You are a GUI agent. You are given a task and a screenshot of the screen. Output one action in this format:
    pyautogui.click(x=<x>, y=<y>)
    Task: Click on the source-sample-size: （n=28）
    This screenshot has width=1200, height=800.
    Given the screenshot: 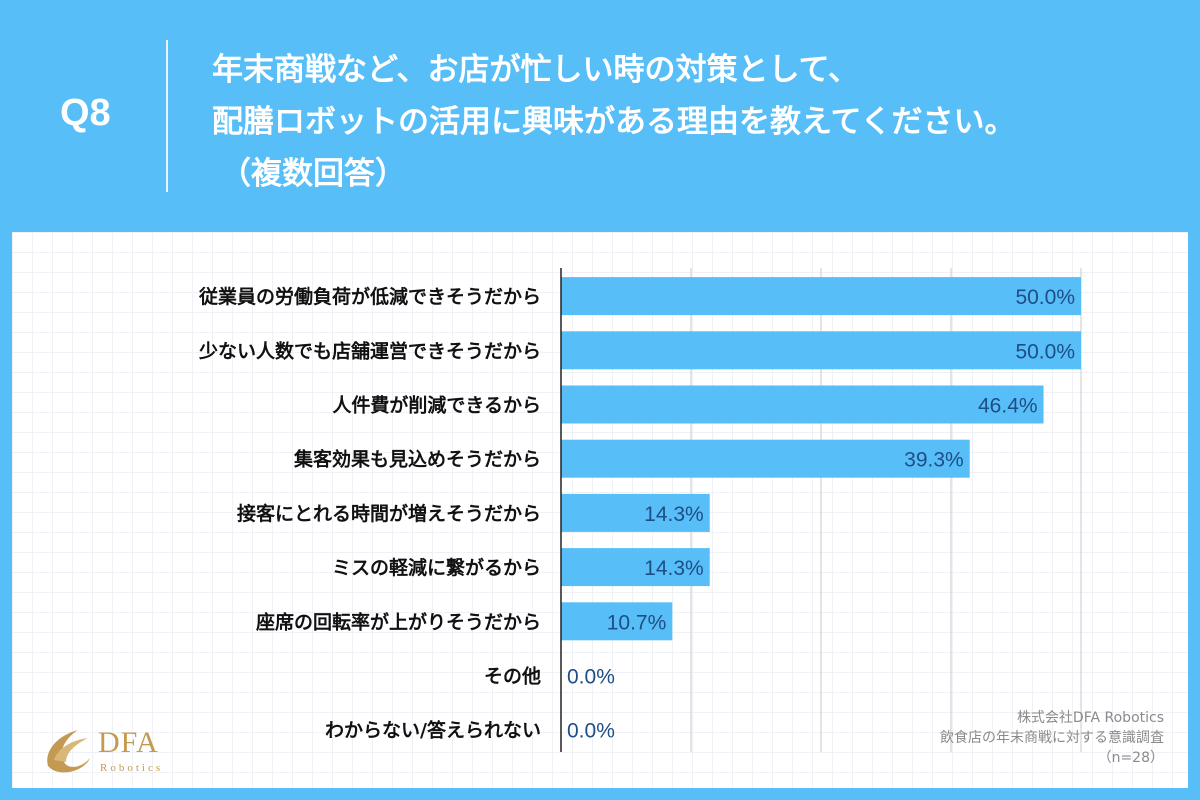 What is the action you would take?
    pyautogui.click(x=1130, y=758)
    